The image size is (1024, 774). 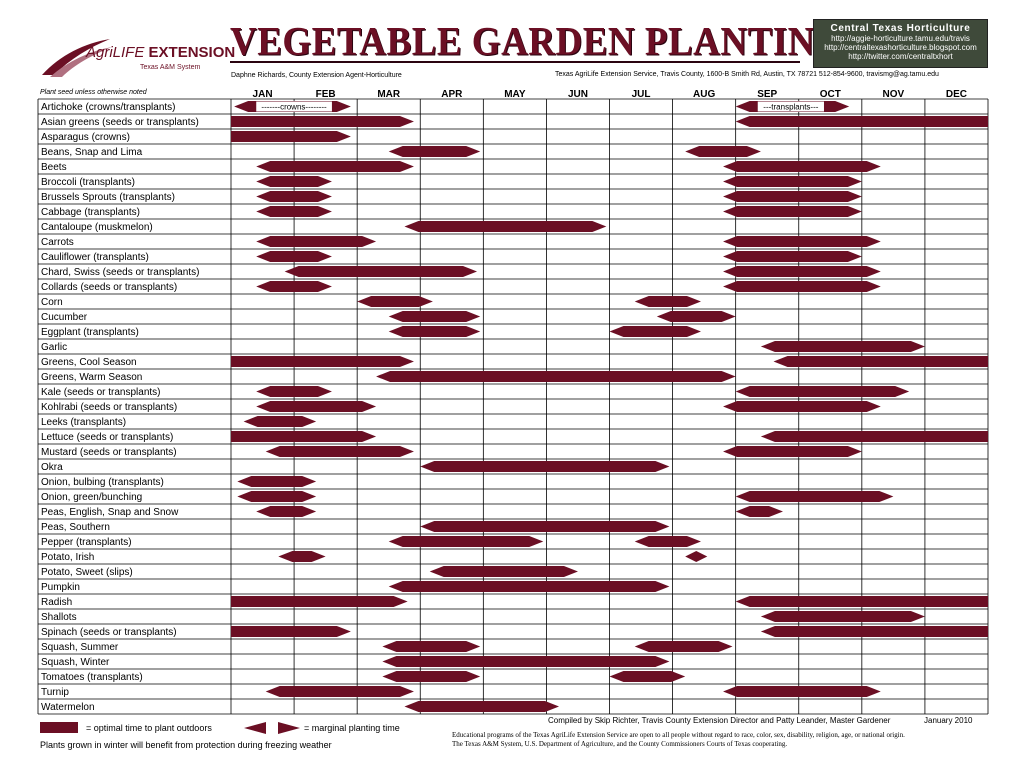 What do you see at coordinates (91, 377) in the screenshot?
I see `crop-label: Greens, Warm Season` at bounding box center [91, 377].